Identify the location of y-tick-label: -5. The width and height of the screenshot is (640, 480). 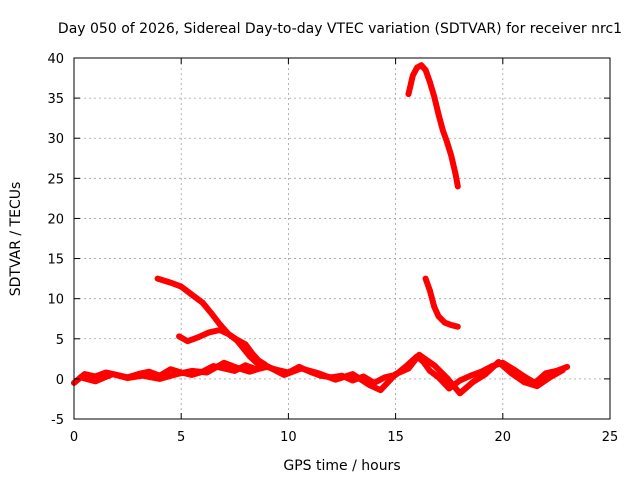
(57, 420).